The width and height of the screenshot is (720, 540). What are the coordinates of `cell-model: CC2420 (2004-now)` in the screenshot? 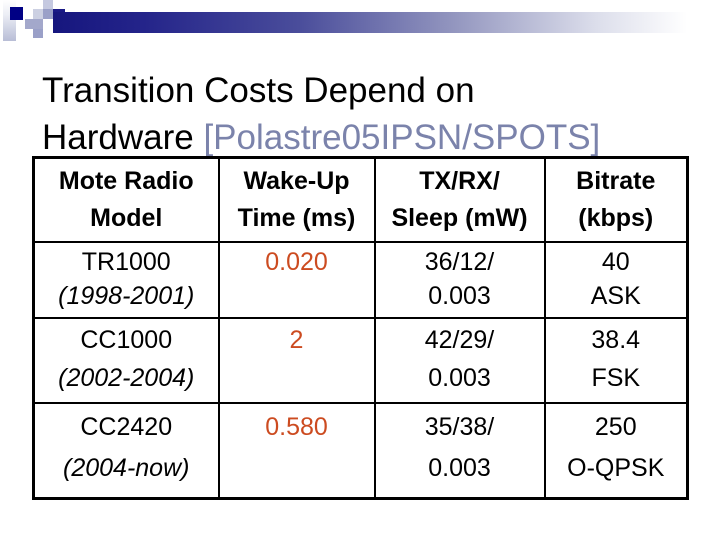 It's located at (126, 451).